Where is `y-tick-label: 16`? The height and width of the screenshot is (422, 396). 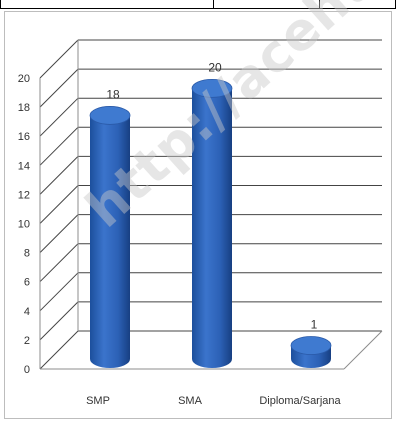 y-tick-label: 16 is located at coordinates (24, 137).